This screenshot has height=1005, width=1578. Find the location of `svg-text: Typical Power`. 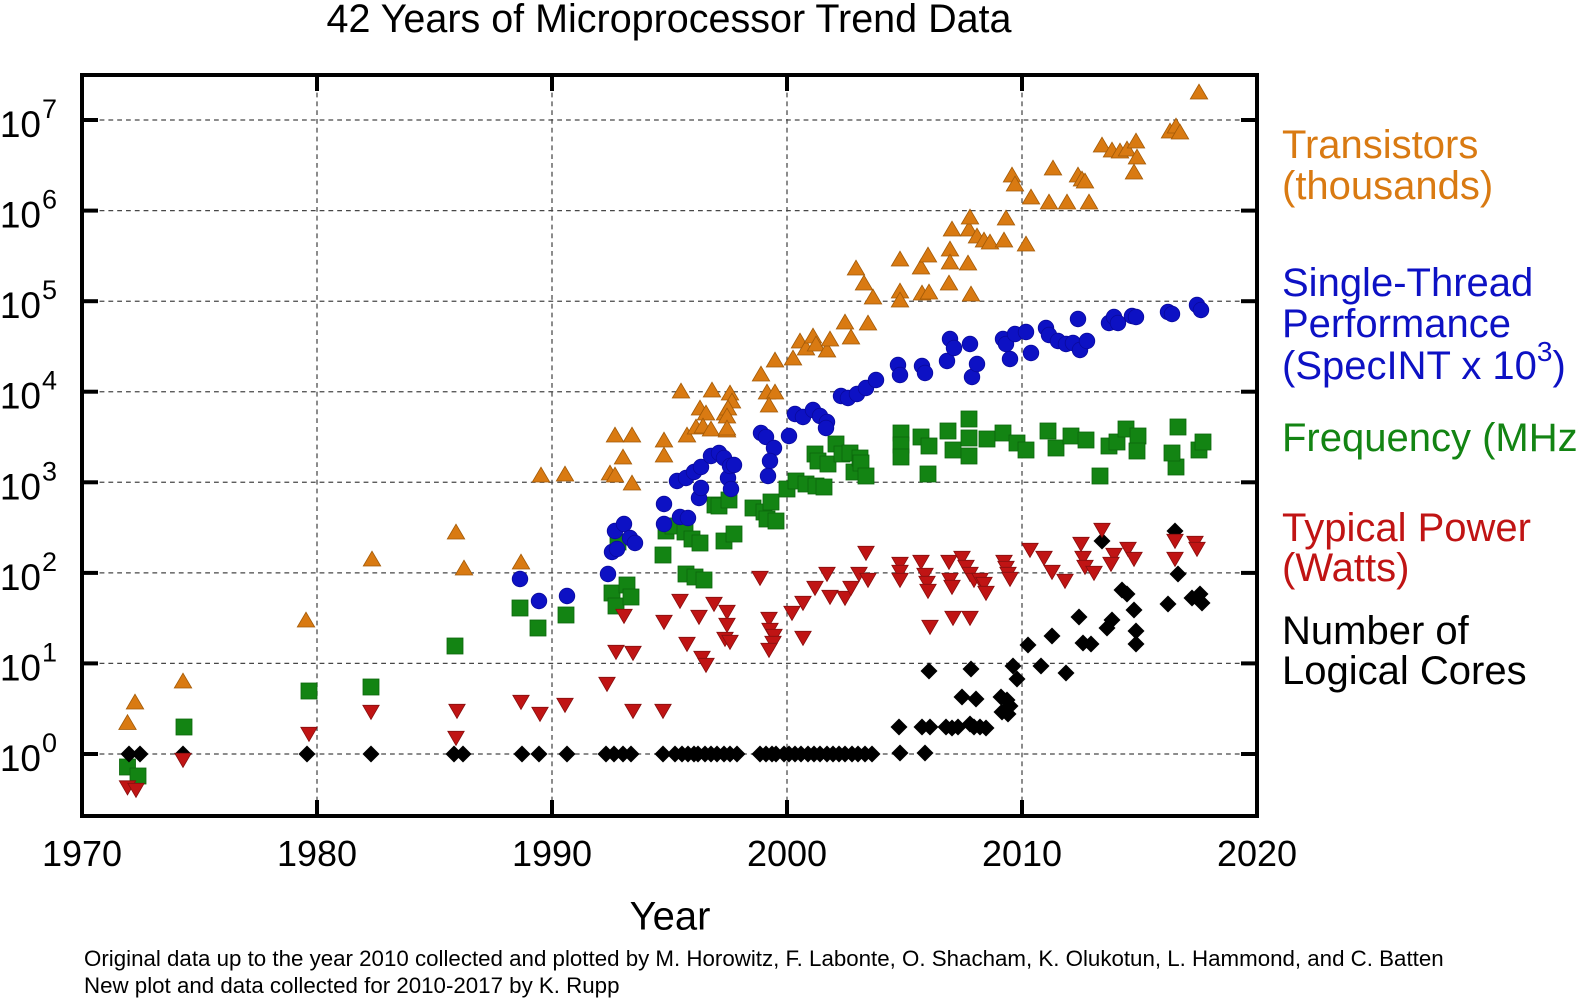

svg-text: Typical Power is located at coordinates (1406, 528).